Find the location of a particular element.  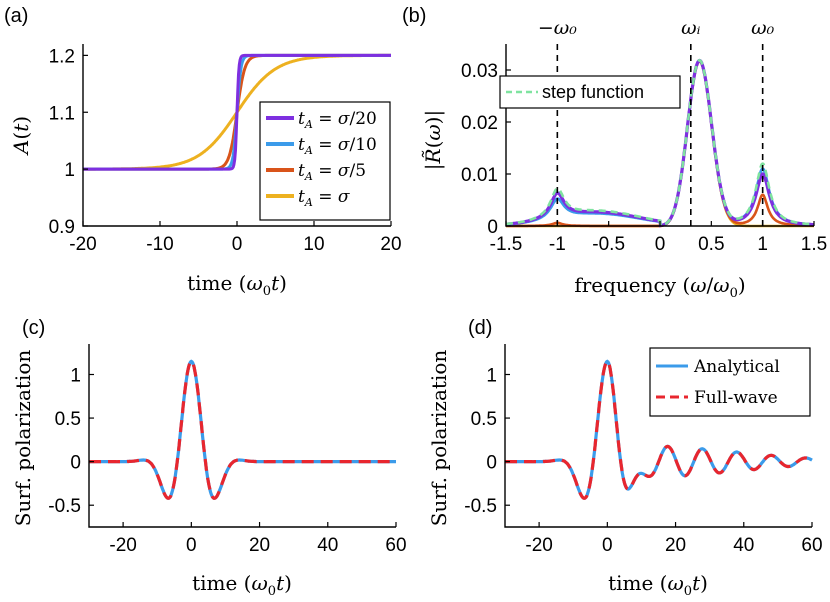

panel-d-axes is located at coordinates (658, 436).